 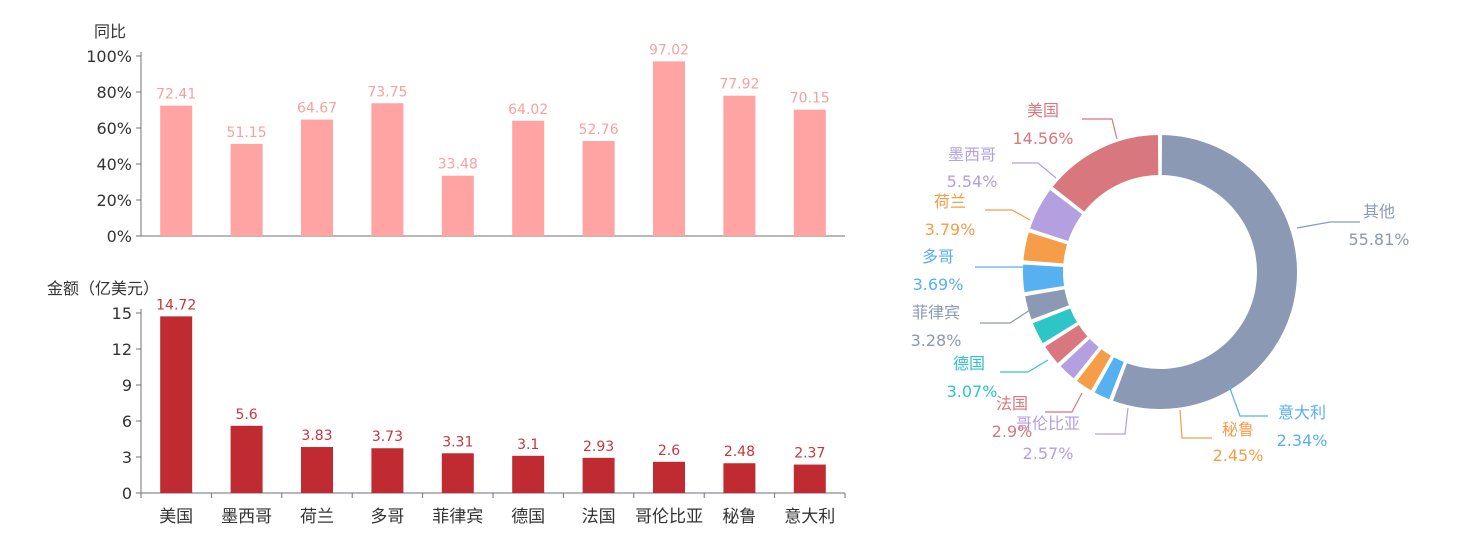 I want to click on y-tick-label: 0%, so click(x=119, y=236).